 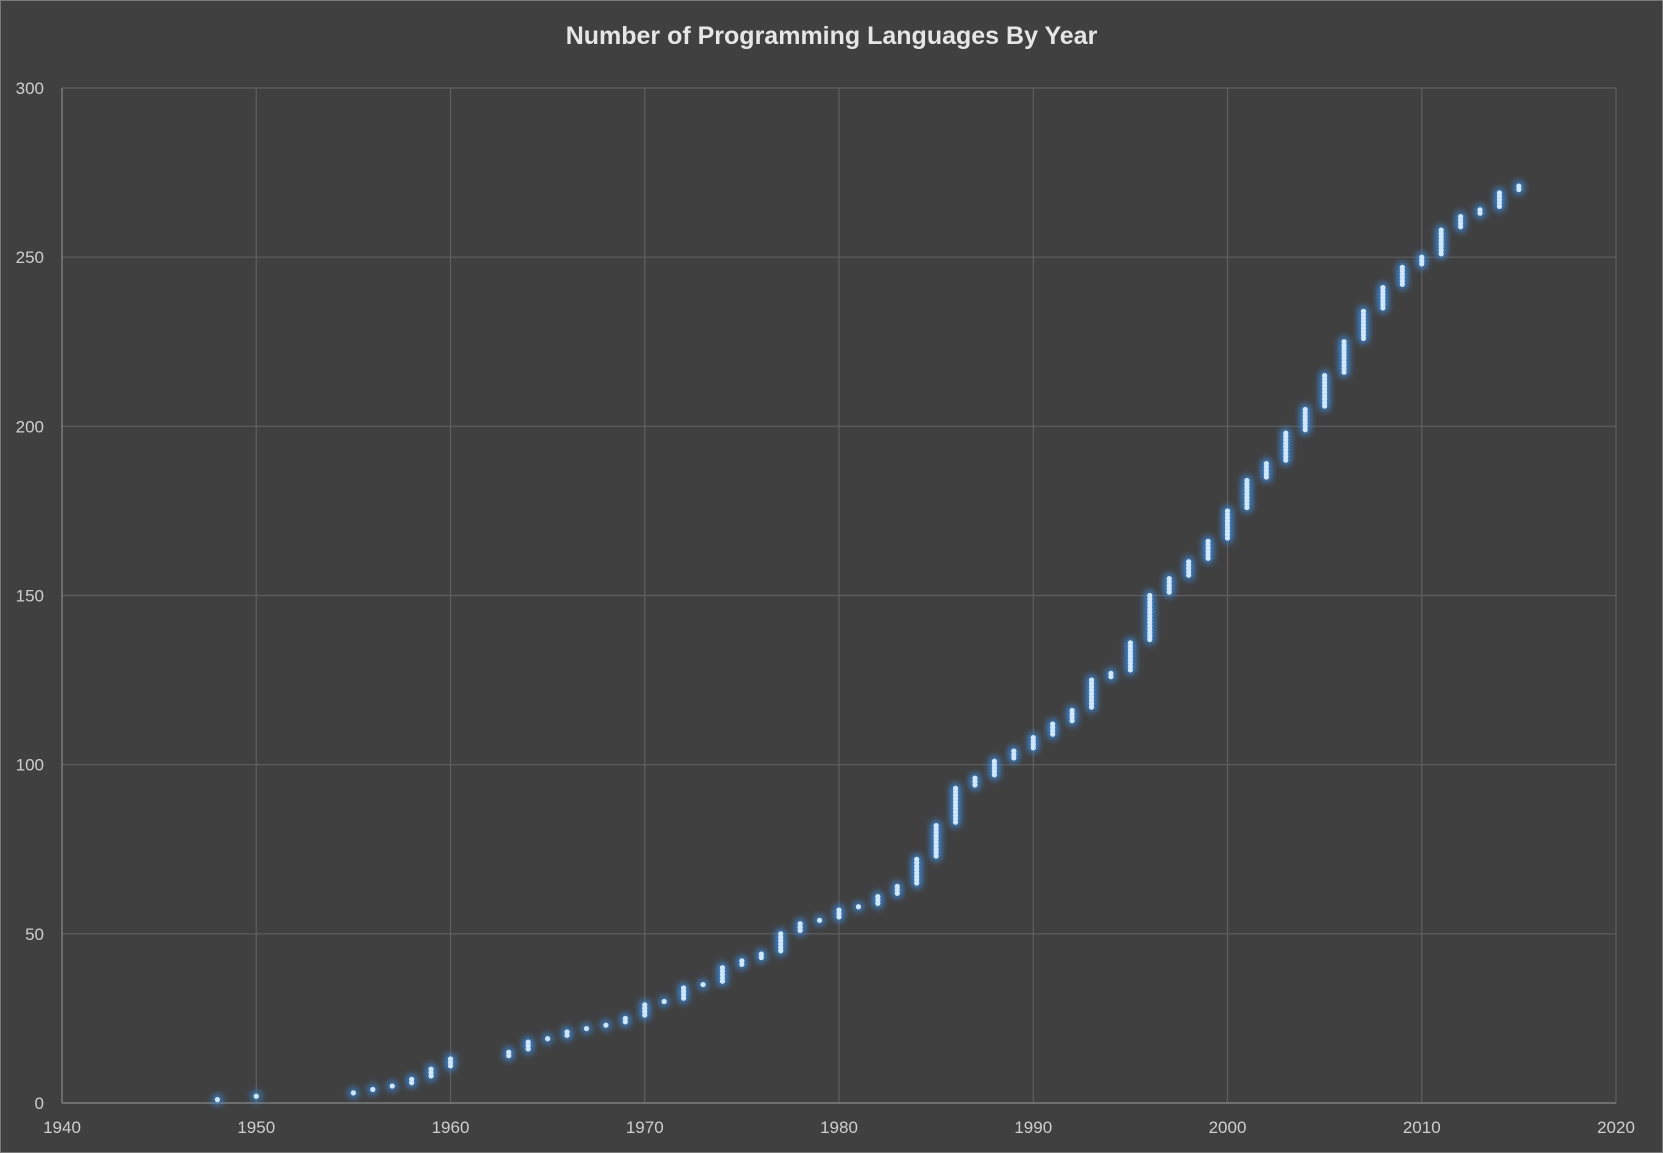 I want to click on y-tick-label: 50, so click(x=34, y=934).